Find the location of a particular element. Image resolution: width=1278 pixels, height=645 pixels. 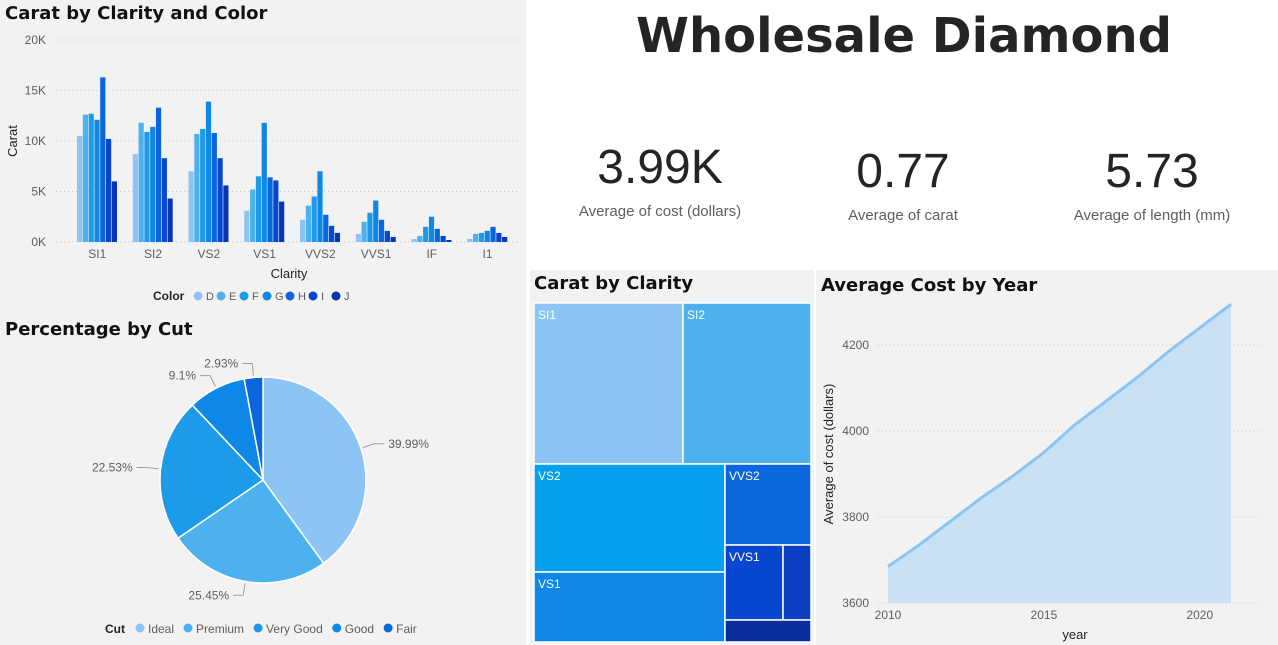

area-chart-title: Average Cost by Year is located at coordinates (929, 285).